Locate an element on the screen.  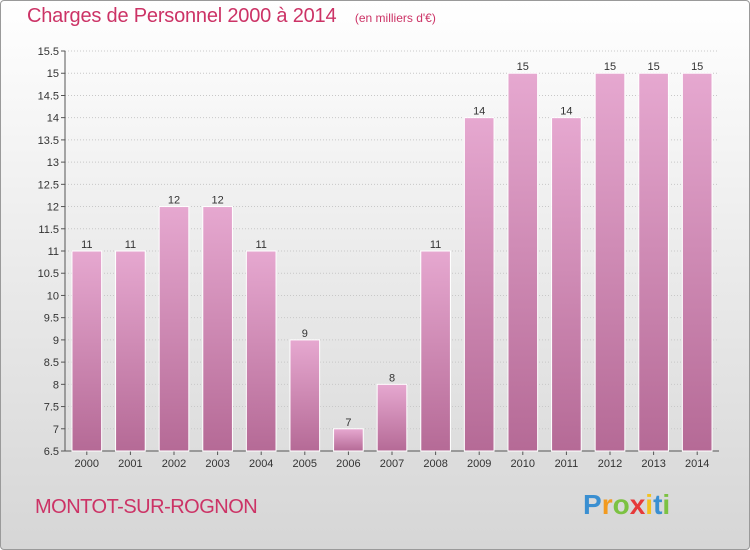
x-tick-label: 2006 is located at coordinates (348, 464).